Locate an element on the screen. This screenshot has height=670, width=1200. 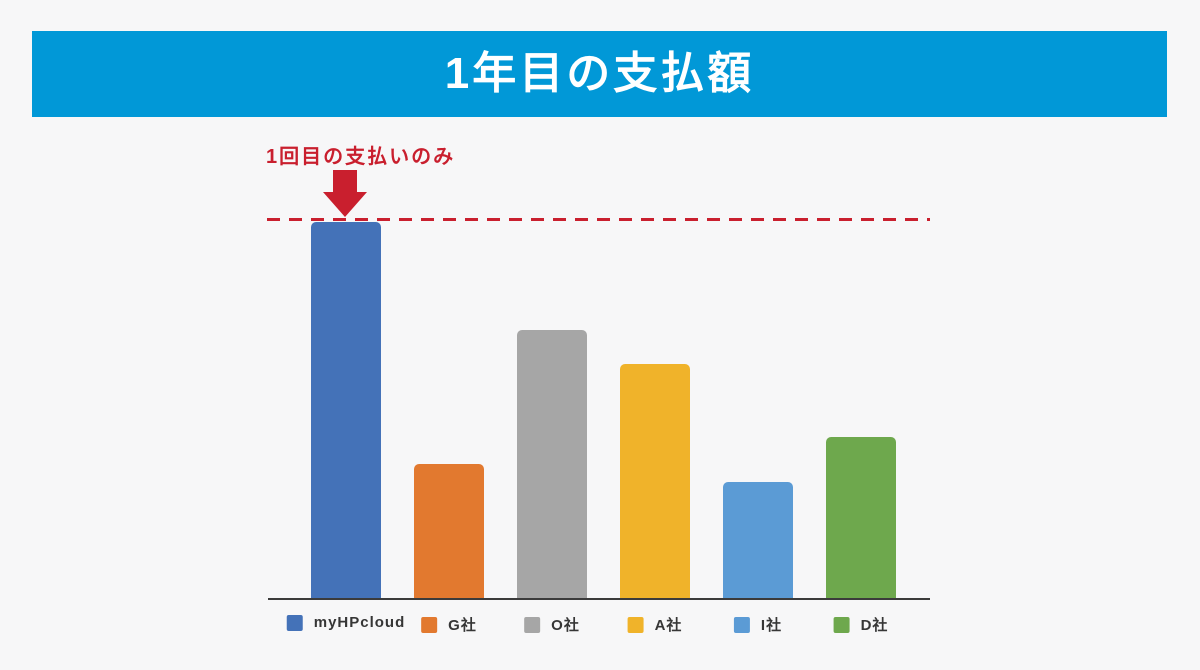
legend-item-G社: G社 is located at coordinates (449, 624).